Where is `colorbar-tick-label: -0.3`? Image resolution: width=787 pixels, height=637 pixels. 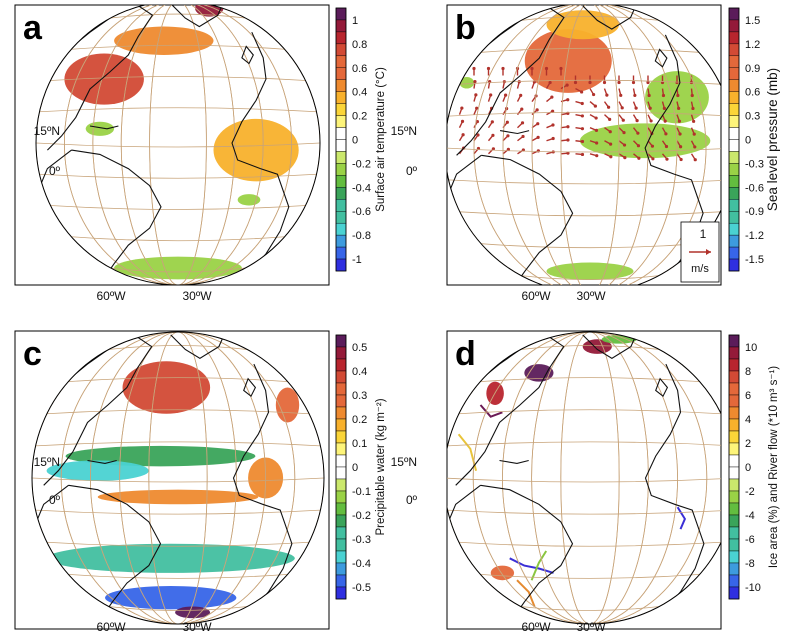
colorbar-tick-label: -0.3 is located at coordinates (361, 540).